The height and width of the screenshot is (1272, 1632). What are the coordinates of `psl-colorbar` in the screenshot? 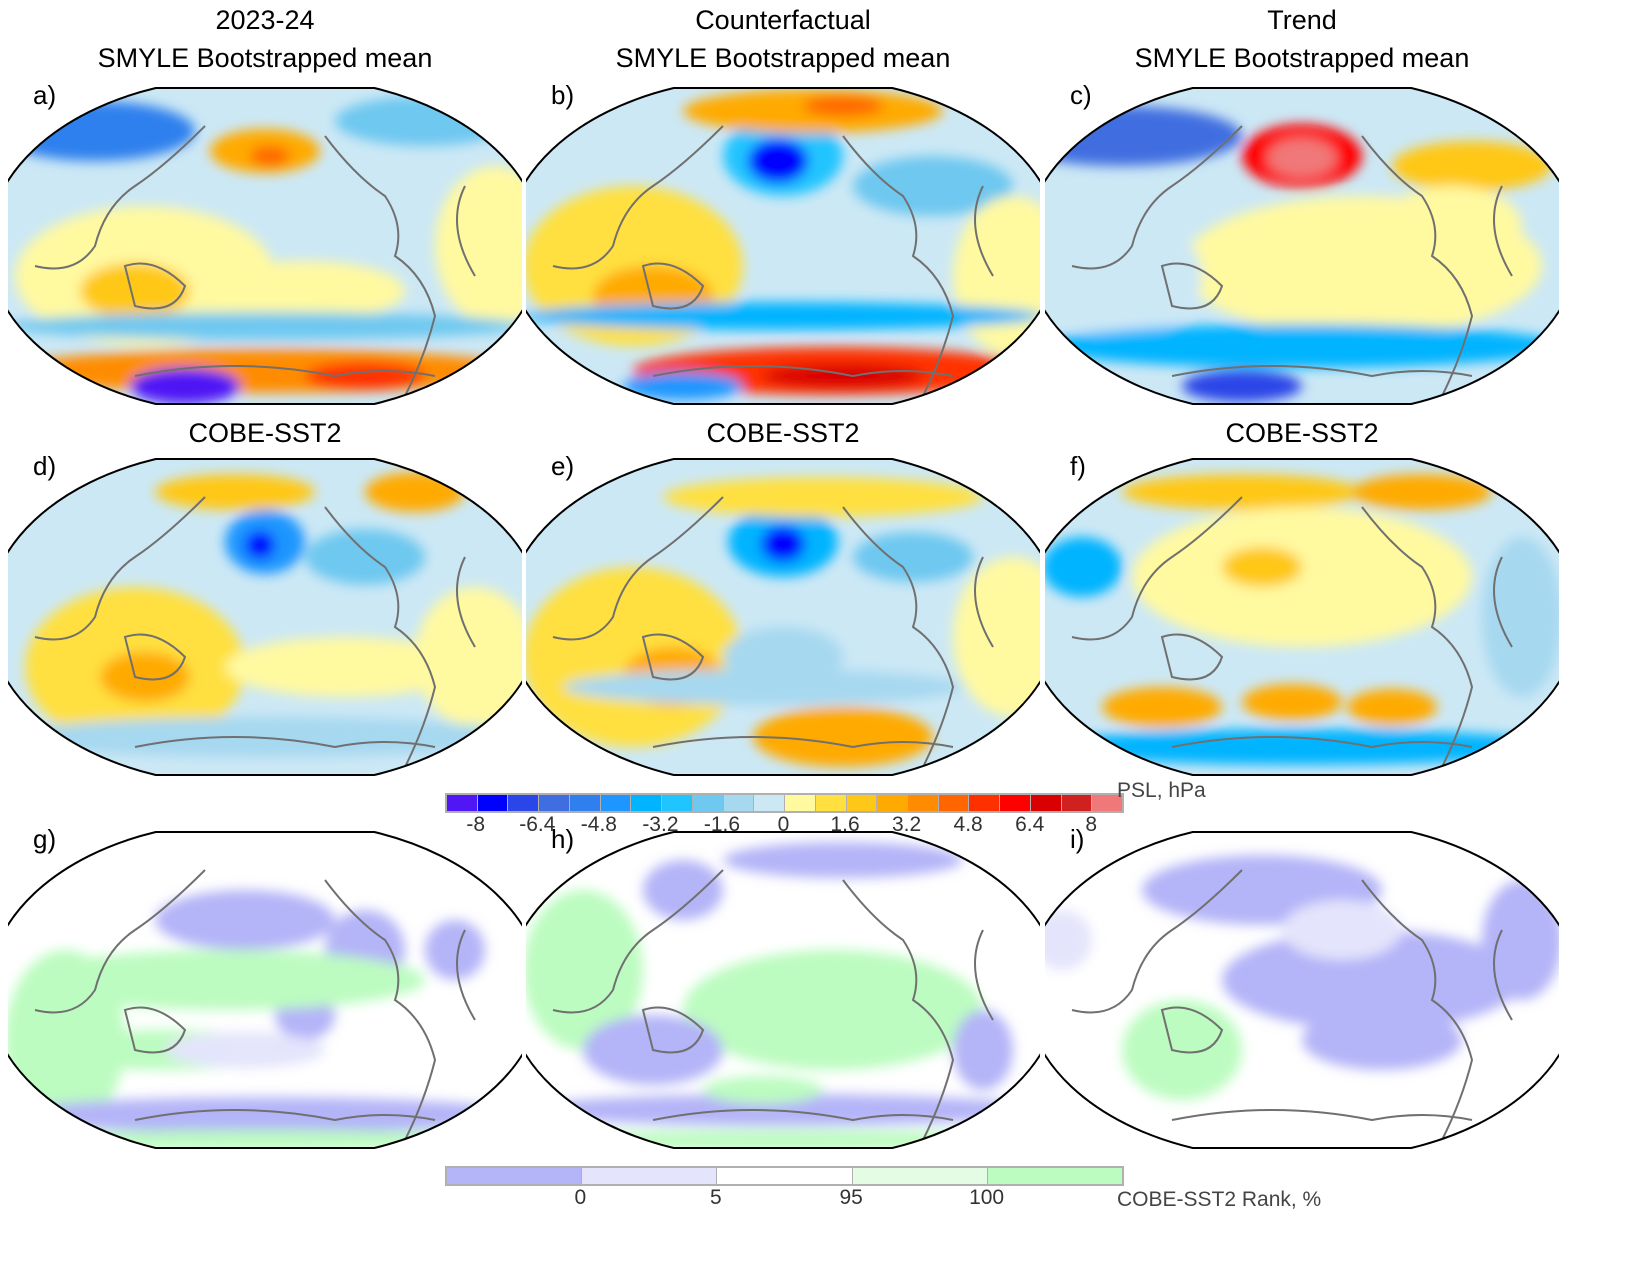 It's located at (784, 803).